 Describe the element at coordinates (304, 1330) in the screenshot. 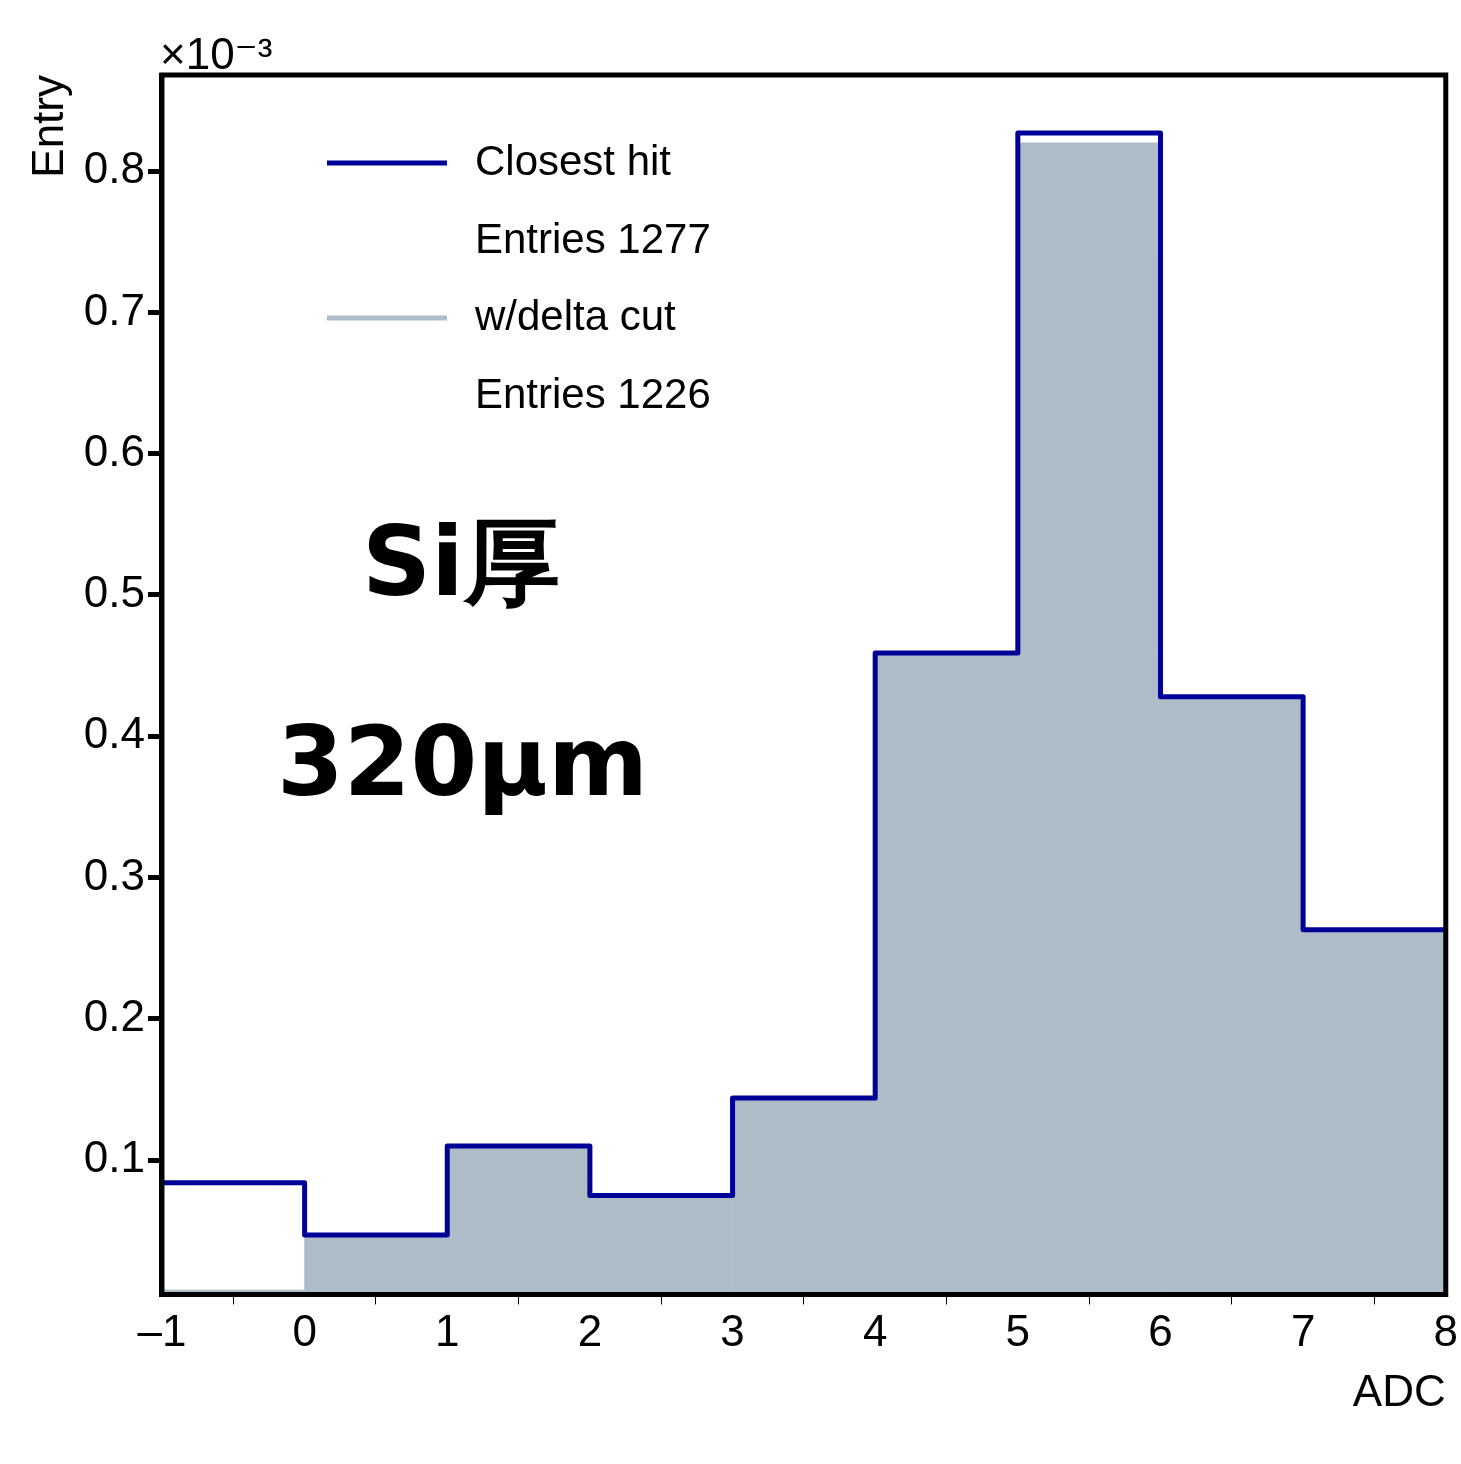

I see `x-tick-label: 0` at that location.